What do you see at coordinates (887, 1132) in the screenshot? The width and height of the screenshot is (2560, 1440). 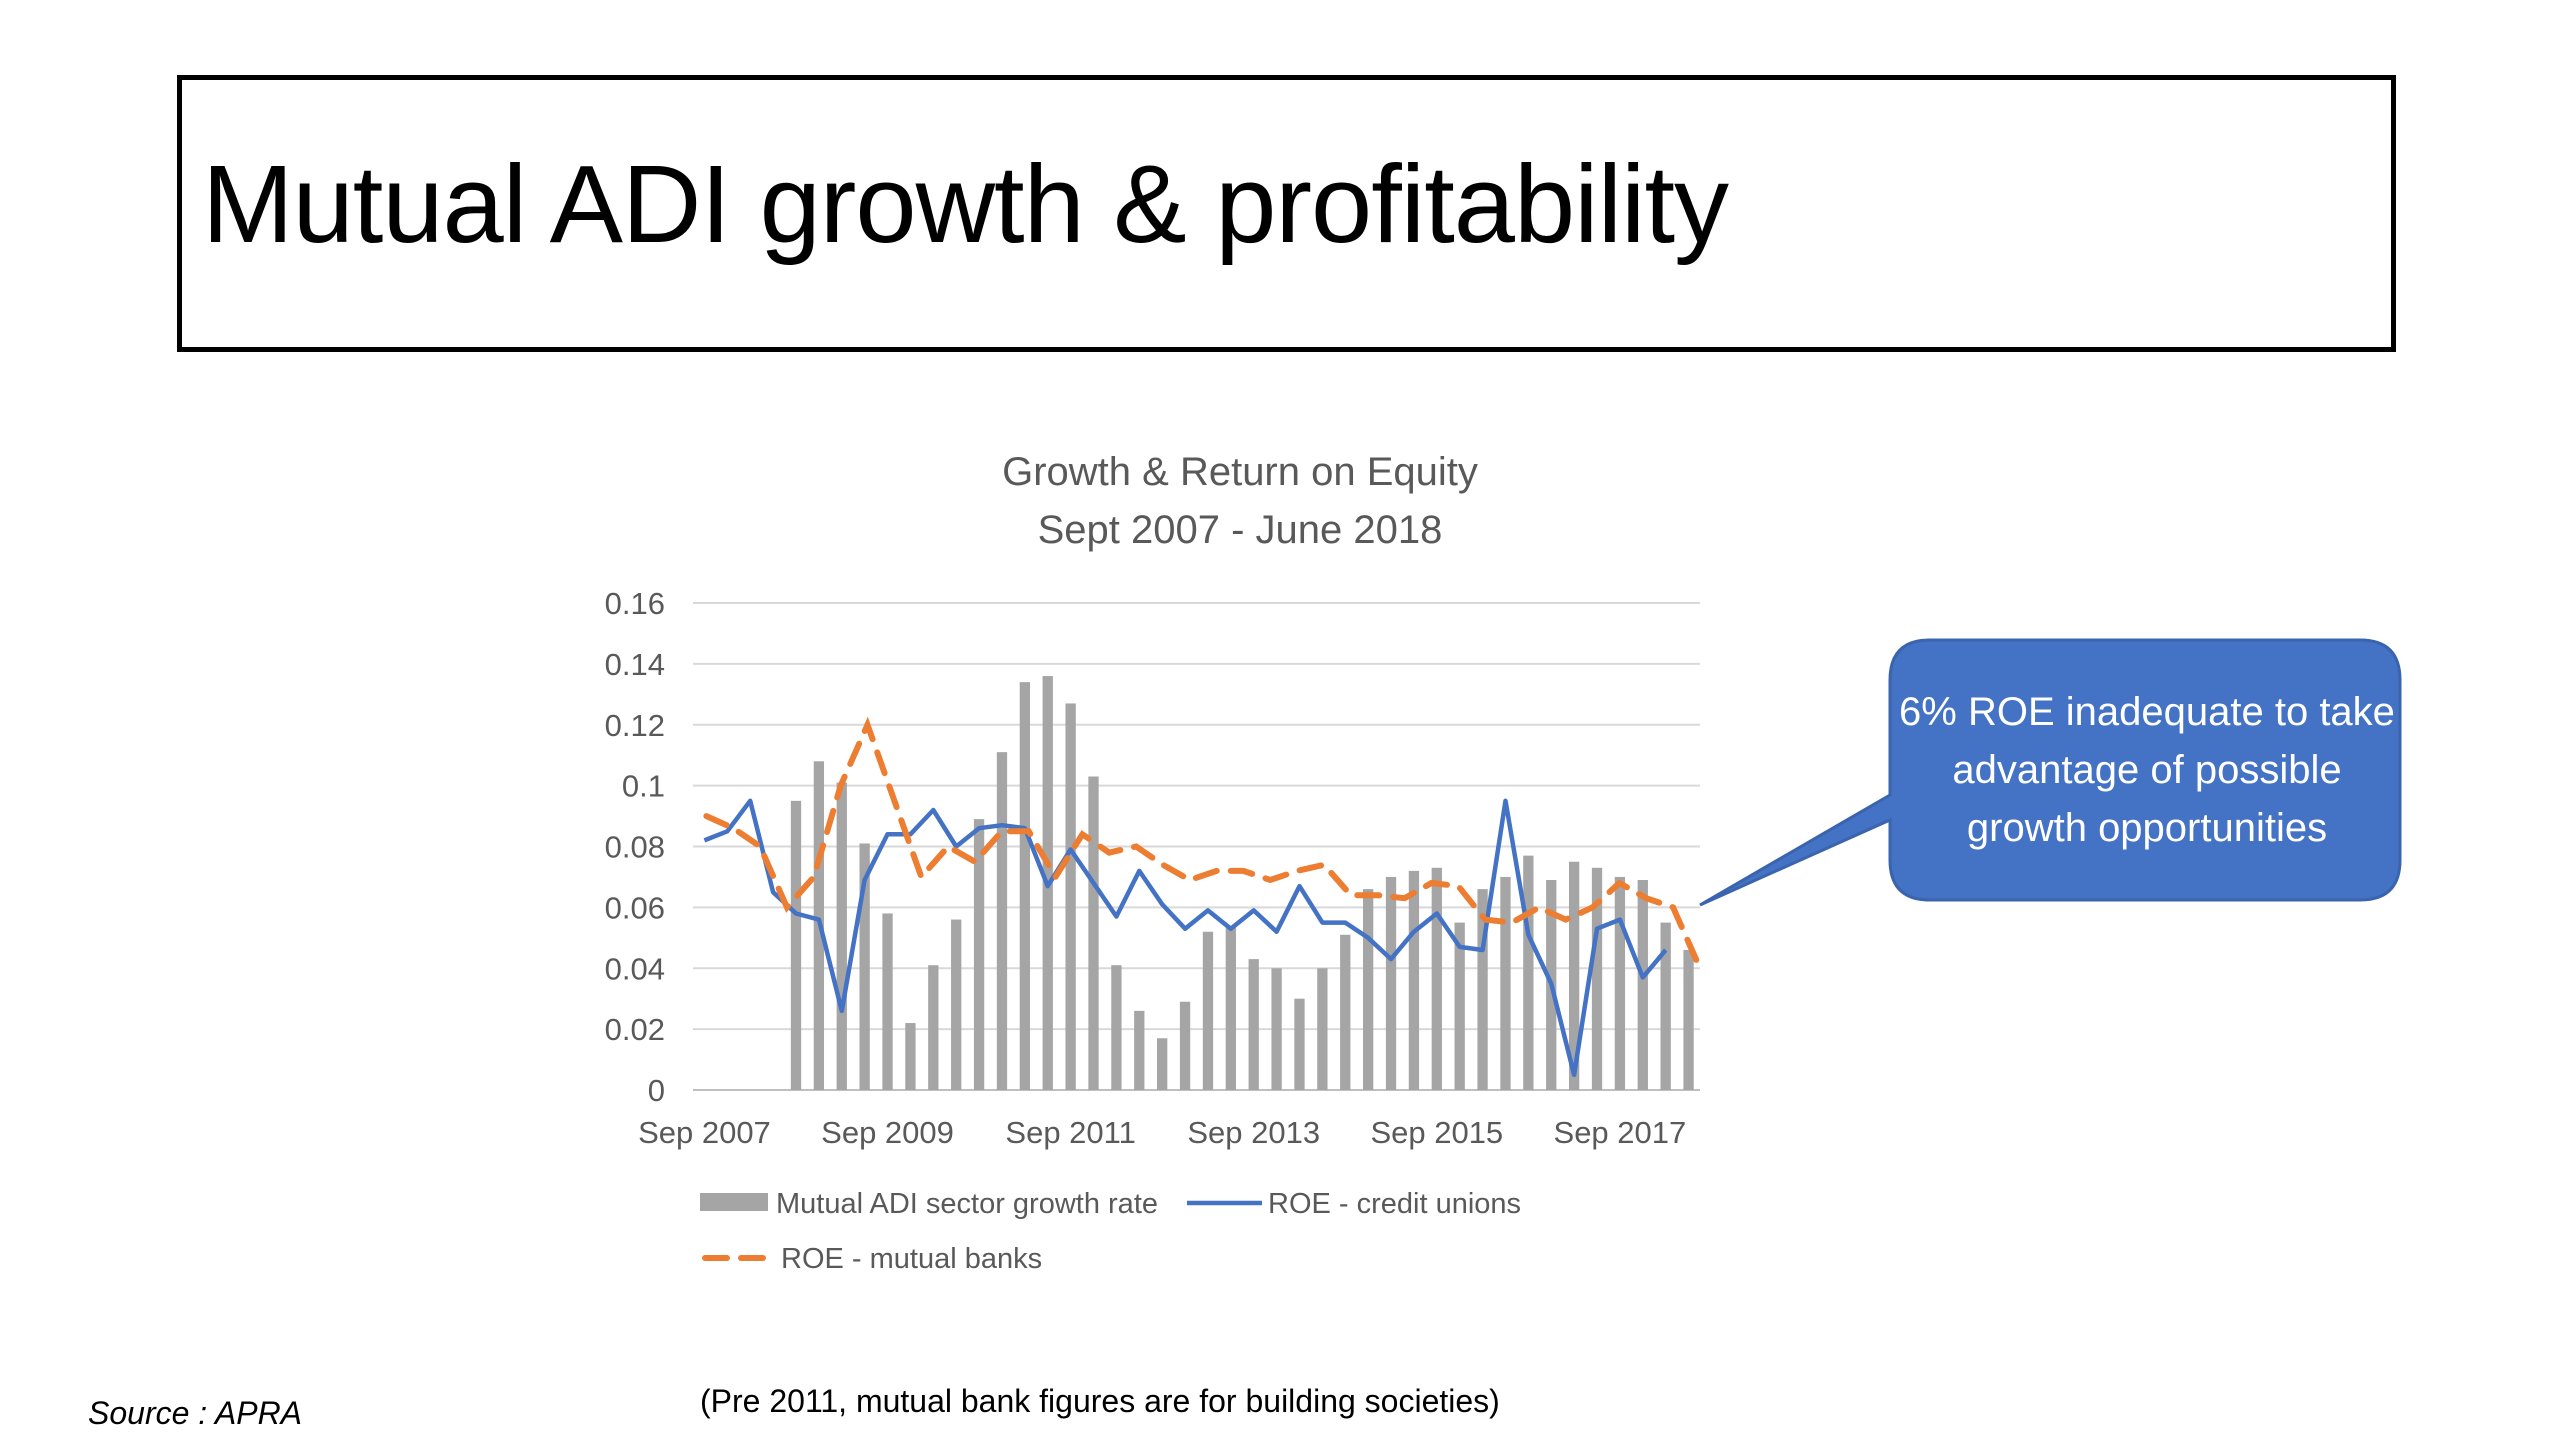 I see `x-tick-label: Sep 2009` at bounding box center [887, 1132].